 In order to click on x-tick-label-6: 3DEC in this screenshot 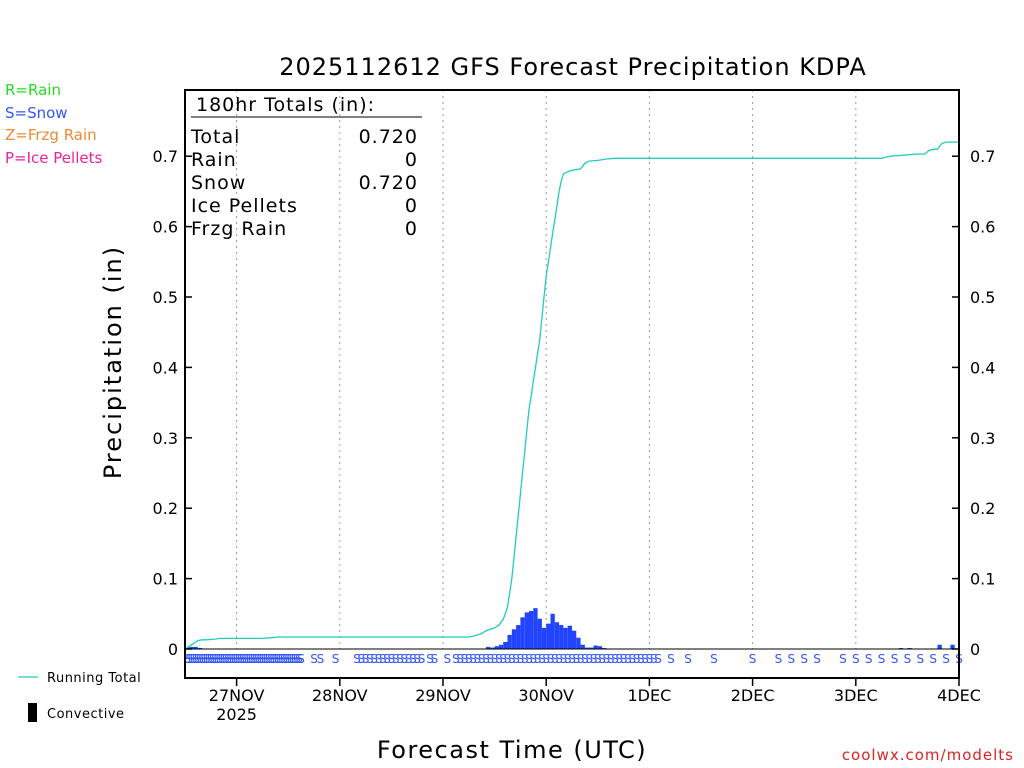, I will do `click(856, 695)`.